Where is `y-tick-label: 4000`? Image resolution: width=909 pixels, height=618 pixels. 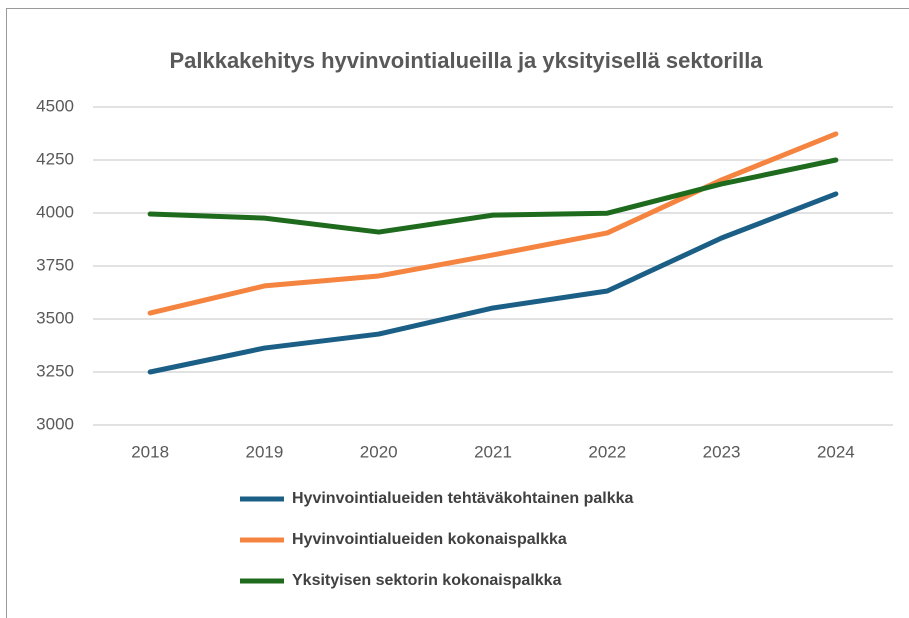
y-tick-label: 4000 is located at coordinates (55, 211).